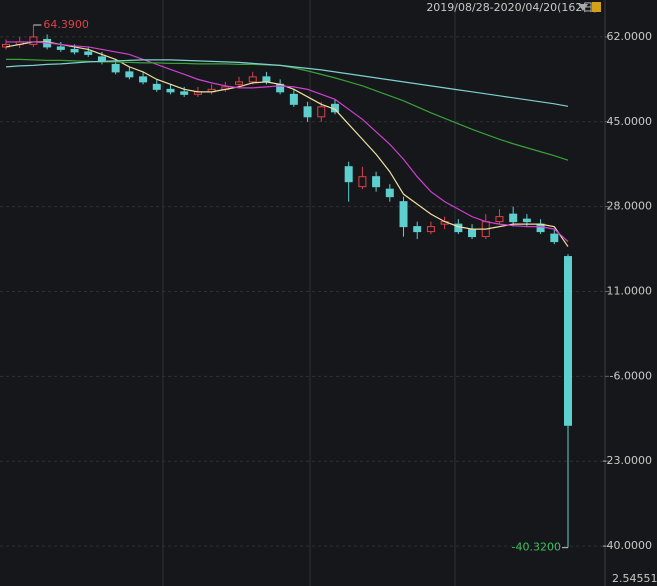  What do you see at coordinates (627, 460) in the screenshot?
I see `y-tick-label: -23.0000` at bounding box center [627, 460].